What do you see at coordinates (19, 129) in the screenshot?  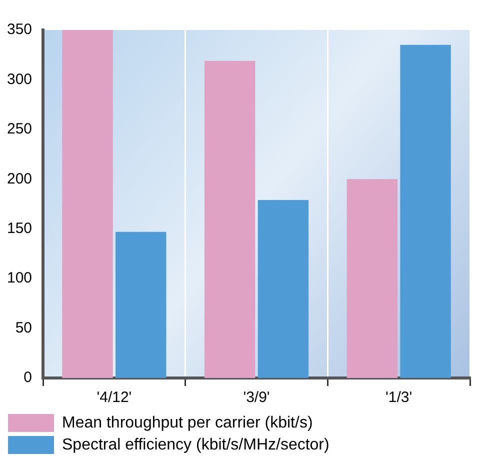 I see `y-tick-label: 250` at bounding box center [19, 129].